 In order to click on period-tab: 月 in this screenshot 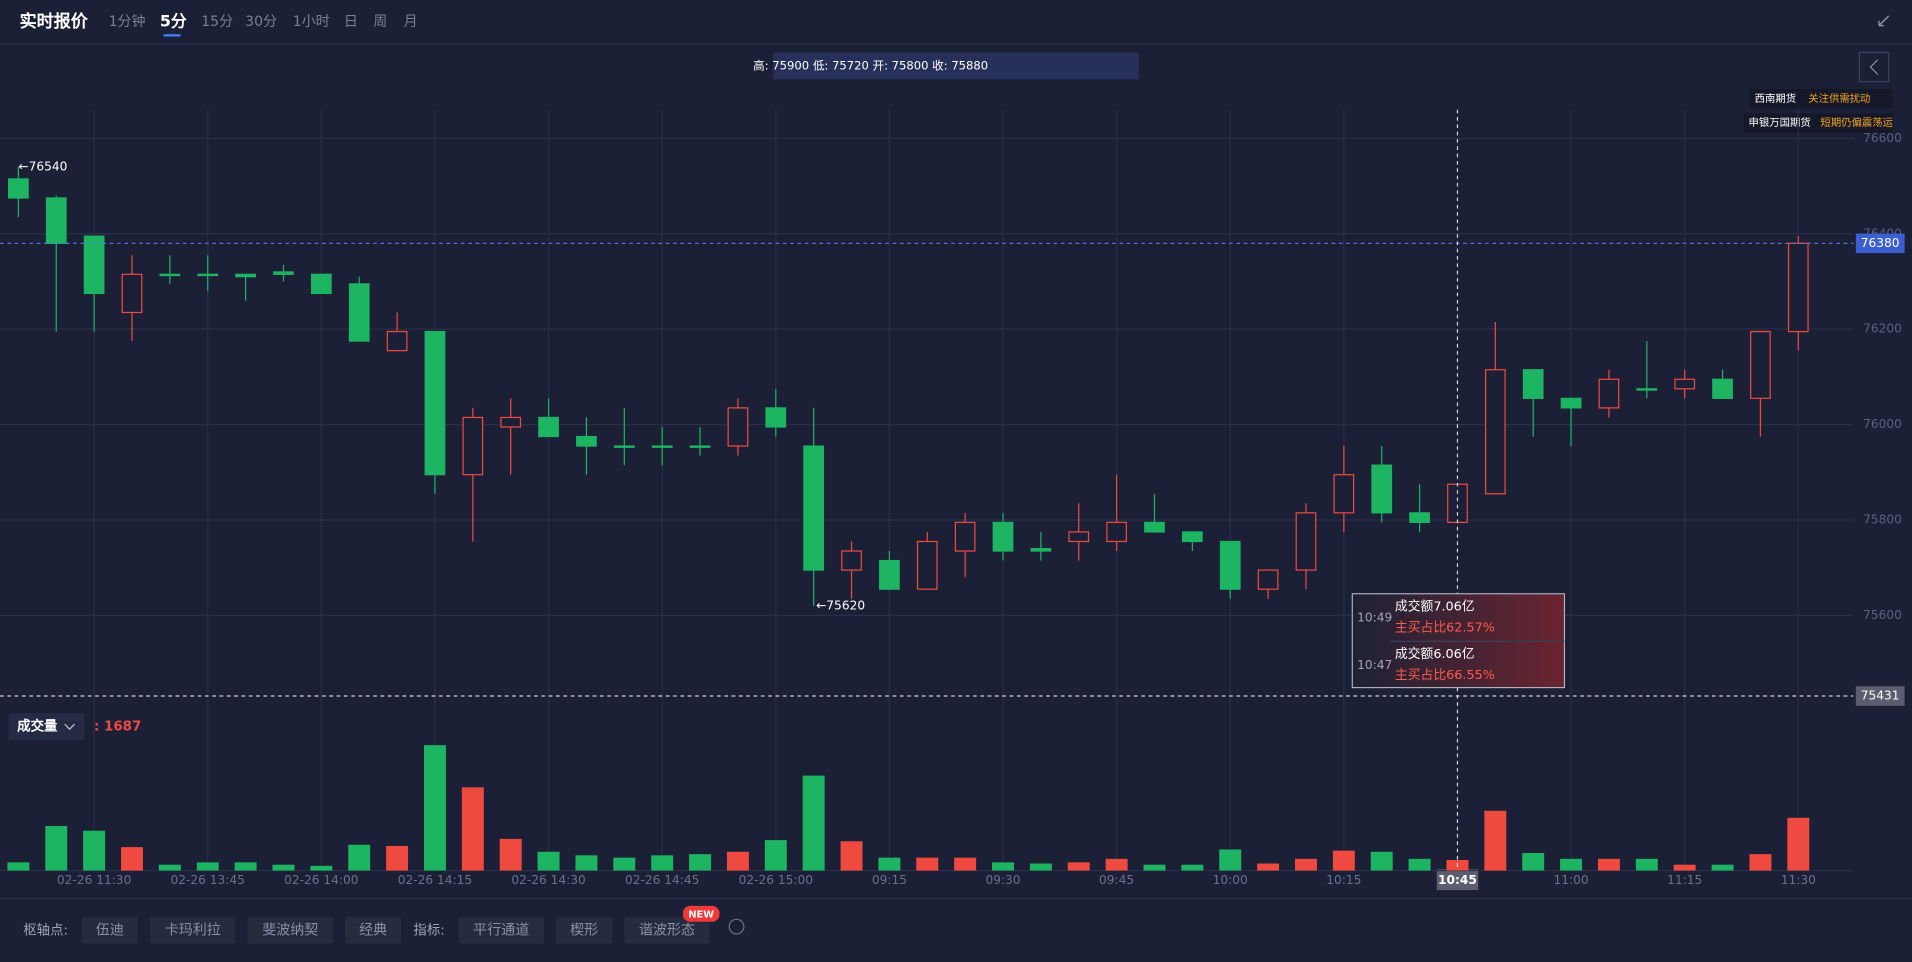, I will do `click(411, 22)`.